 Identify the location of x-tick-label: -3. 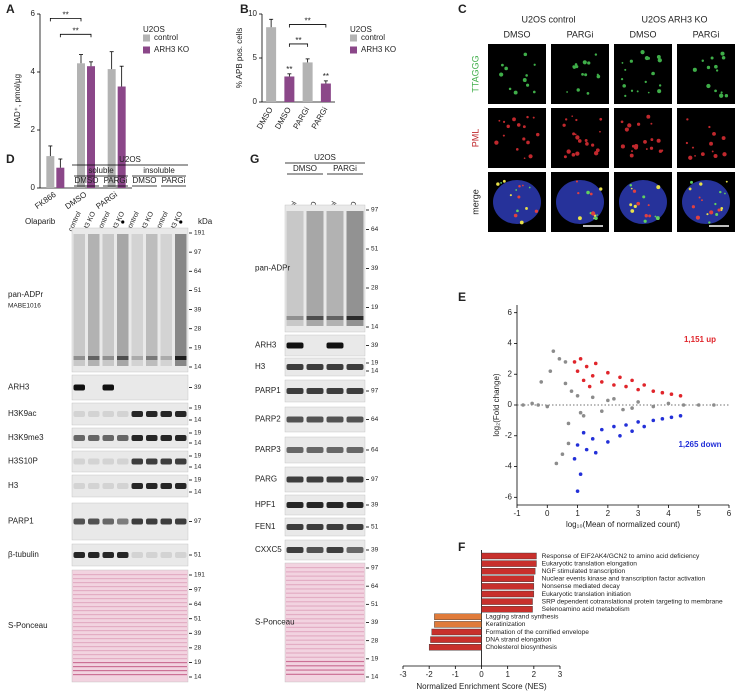
(403, 674).